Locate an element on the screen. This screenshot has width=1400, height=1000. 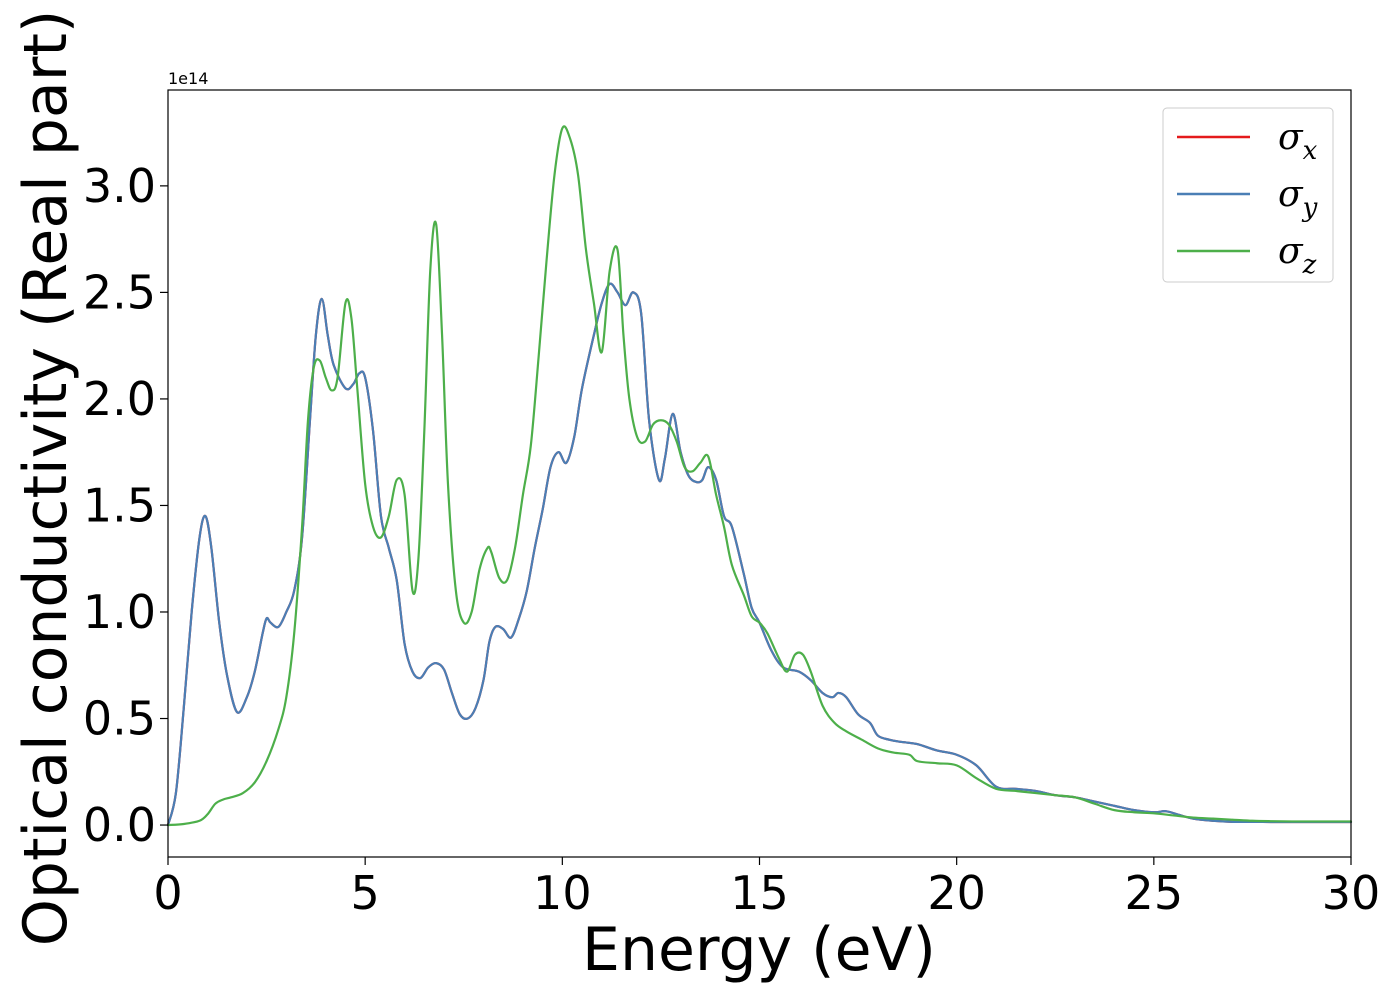
legend: σx σy σz is located at coordinates (1248, 195).